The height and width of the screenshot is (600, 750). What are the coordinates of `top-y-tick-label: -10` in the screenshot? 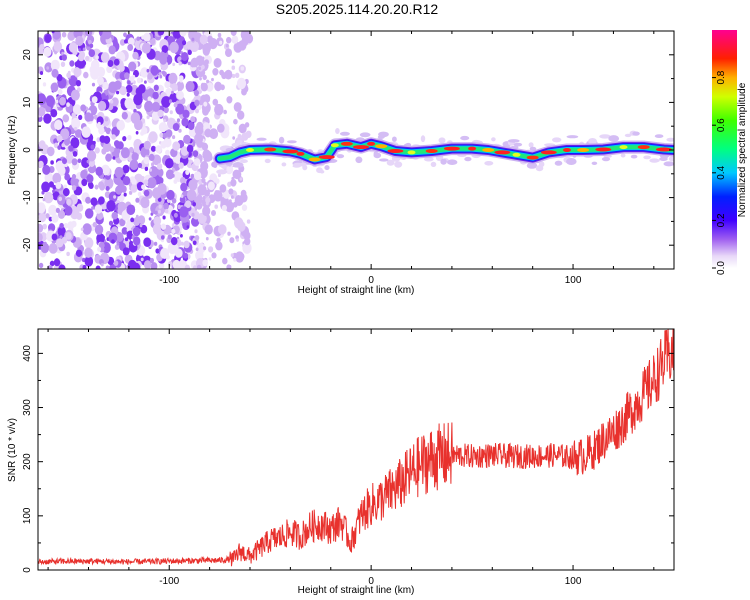 It's located at (27, 197).